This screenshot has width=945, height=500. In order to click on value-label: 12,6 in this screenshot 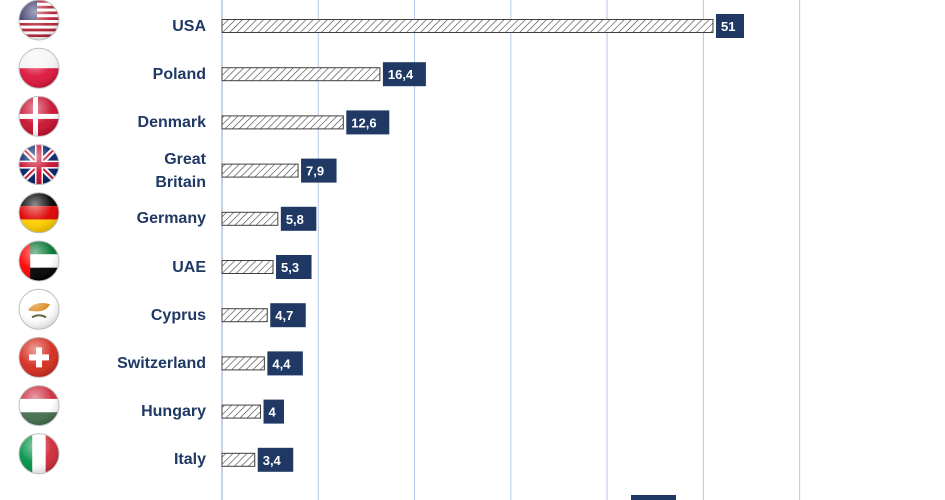, I will do `click(363, 122)`.